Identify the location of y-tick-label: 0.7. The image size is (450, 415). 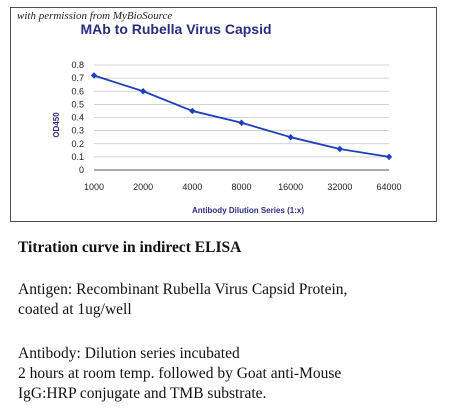
(77, 78).